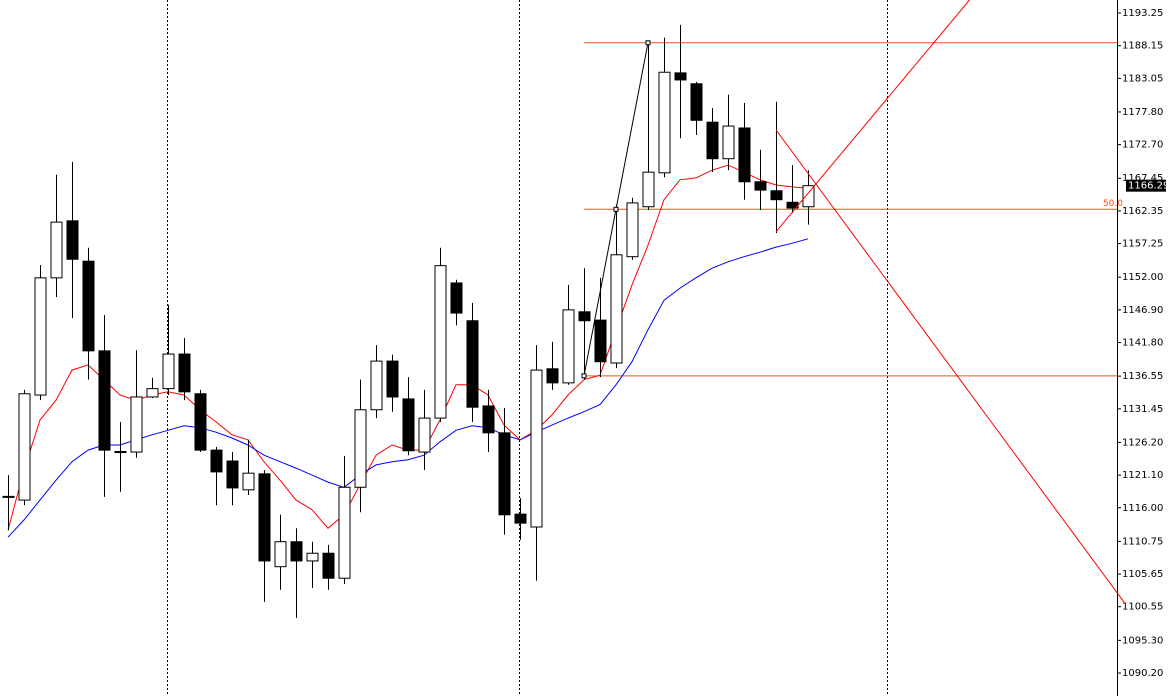 The width and height of the screenshot is (1169, 696). Describe the element at coordinates (1142, 145) in the screenshot. I see `y-tick-label: 1172.70` at that location.